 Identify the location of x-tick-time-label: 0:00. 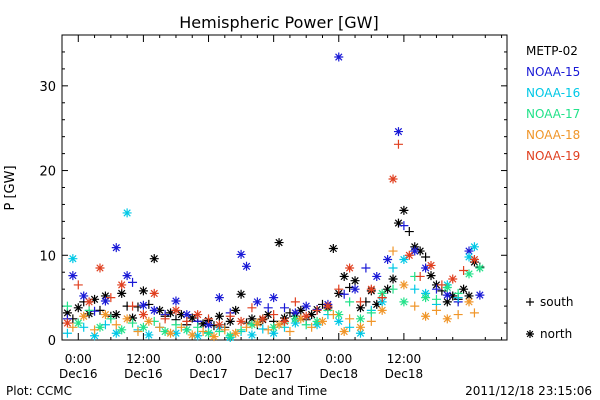
(78, 359).